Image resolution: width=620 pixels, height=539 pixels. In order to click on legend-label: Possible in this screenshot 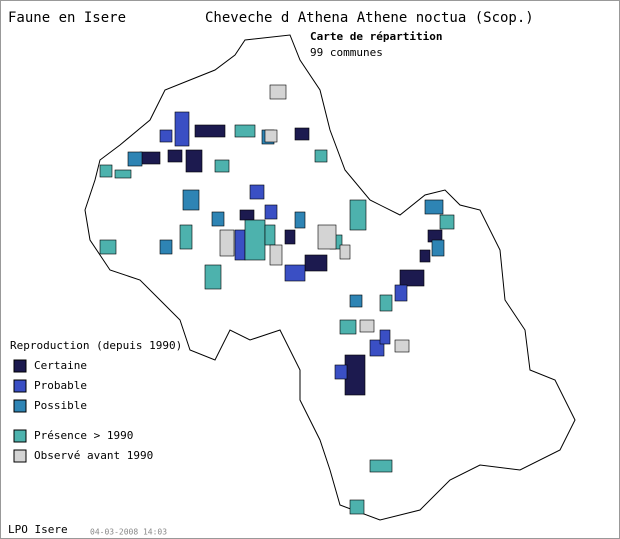, I will do `click(60, 405)`.